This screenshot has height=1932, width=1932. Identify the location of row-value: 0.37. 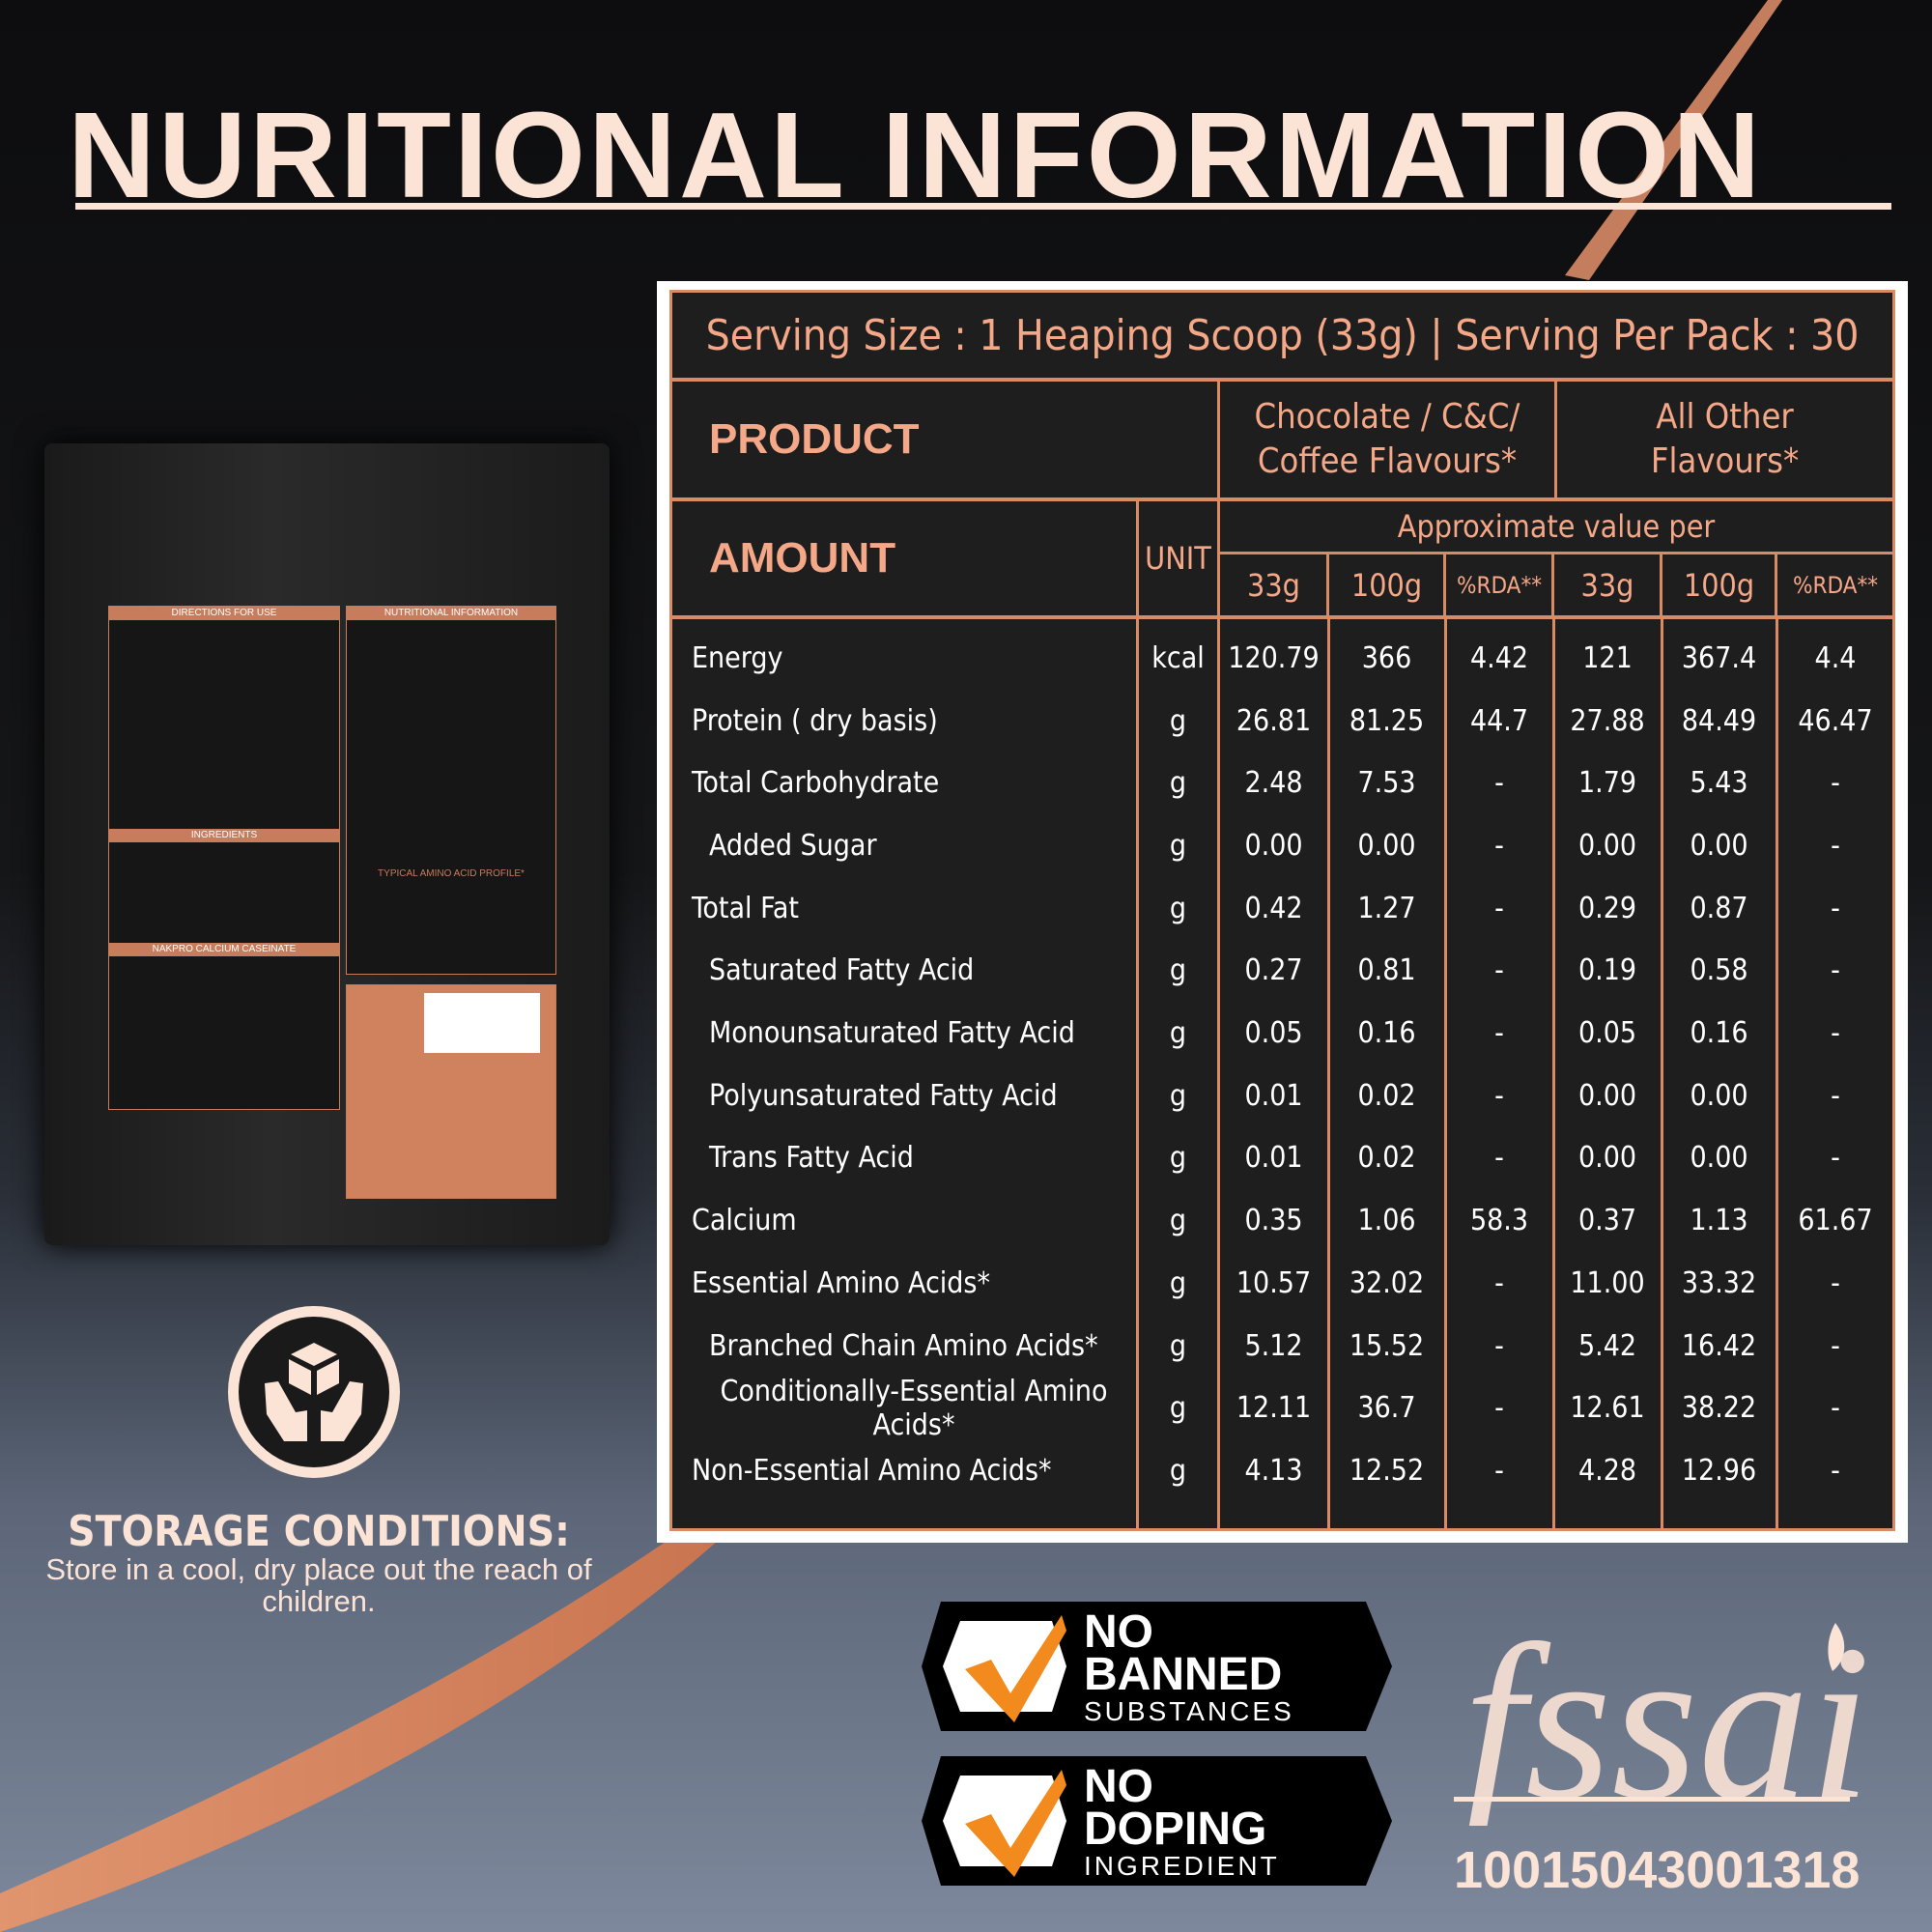
(1607, 1221).